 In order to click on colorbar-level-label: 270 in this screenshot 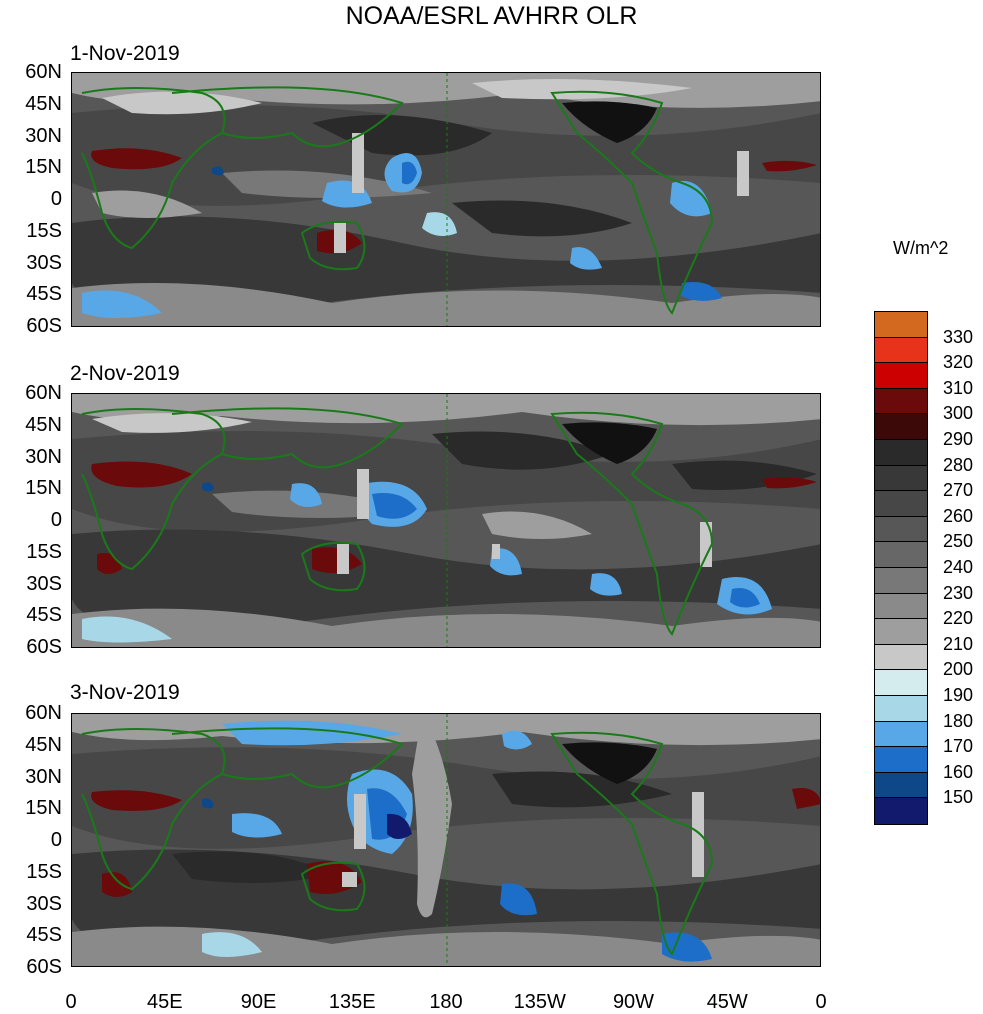, I will do `click(958, 490)`.